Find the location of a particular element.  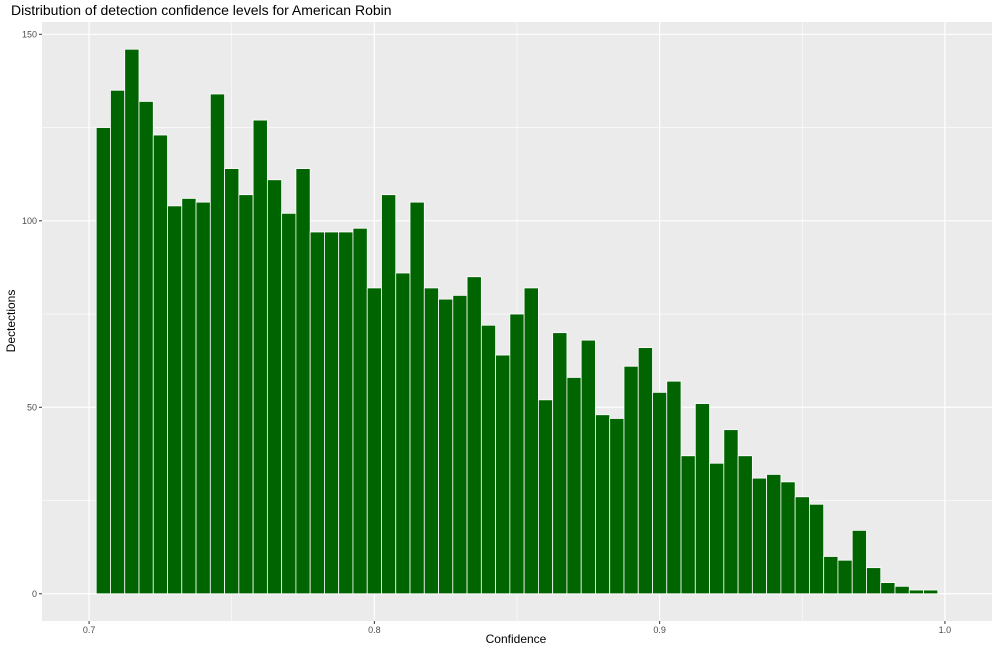

x-axis: 0.7 0.8 0.9 1.0 is located at coordinates (517, 628).